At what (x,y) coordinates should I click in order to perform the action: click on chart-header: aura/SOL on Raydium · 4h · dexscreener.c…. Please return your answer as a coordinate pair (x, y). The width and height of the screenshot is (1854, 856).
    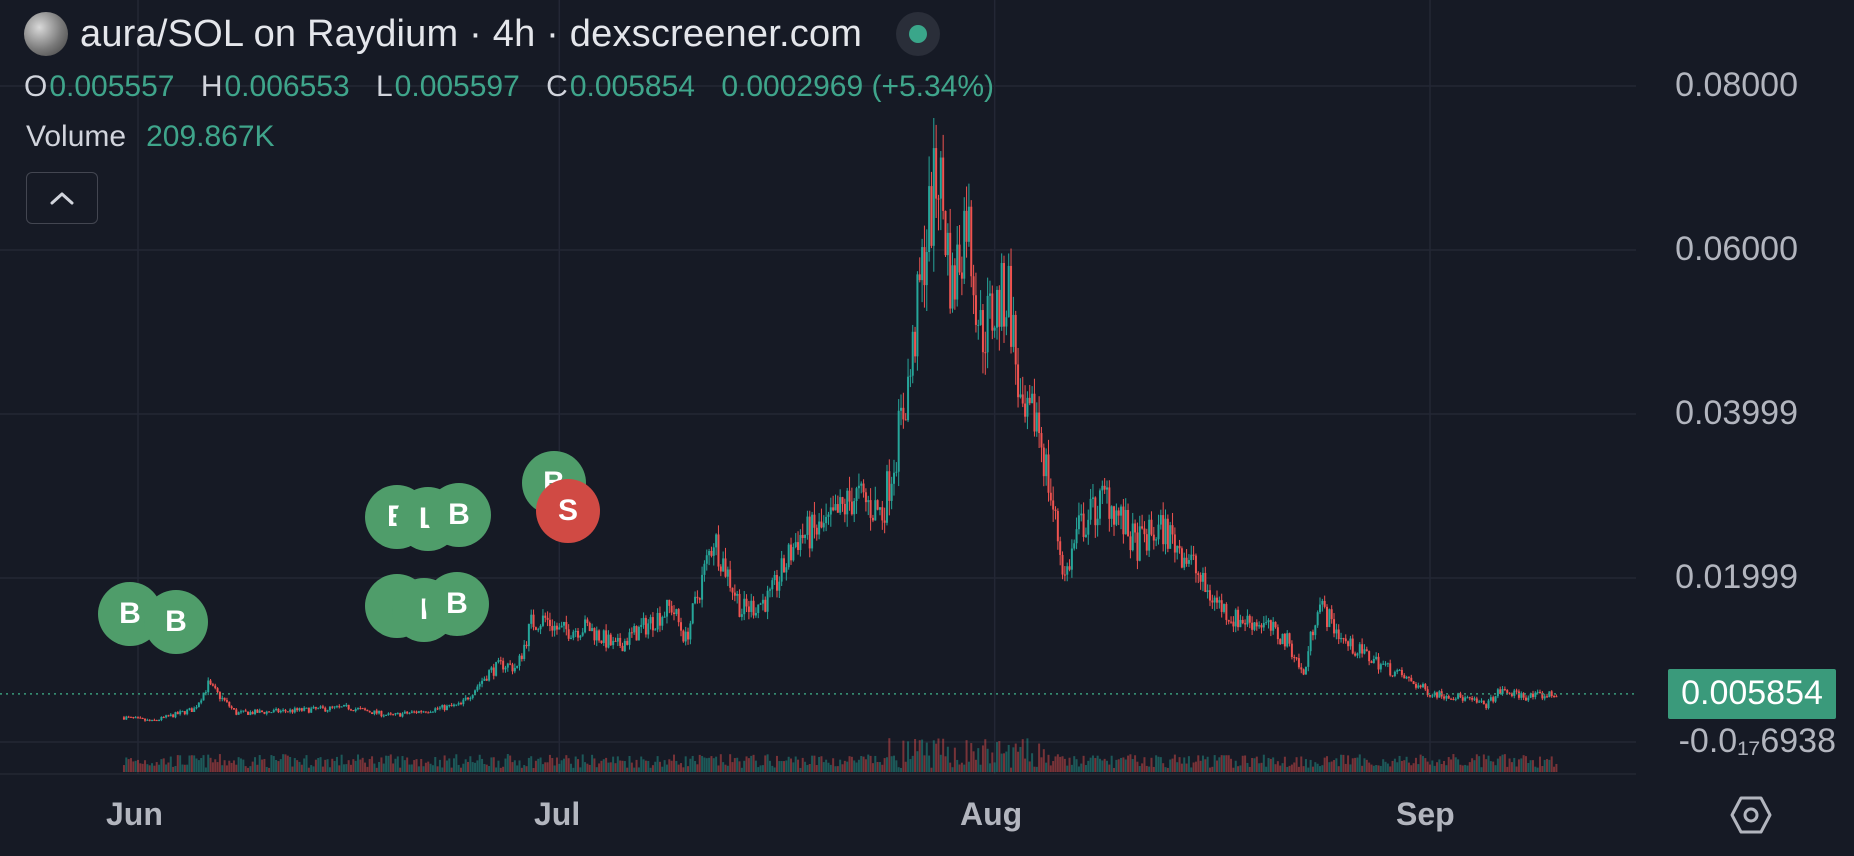
    Looking at the image, I should click on (482, 34).